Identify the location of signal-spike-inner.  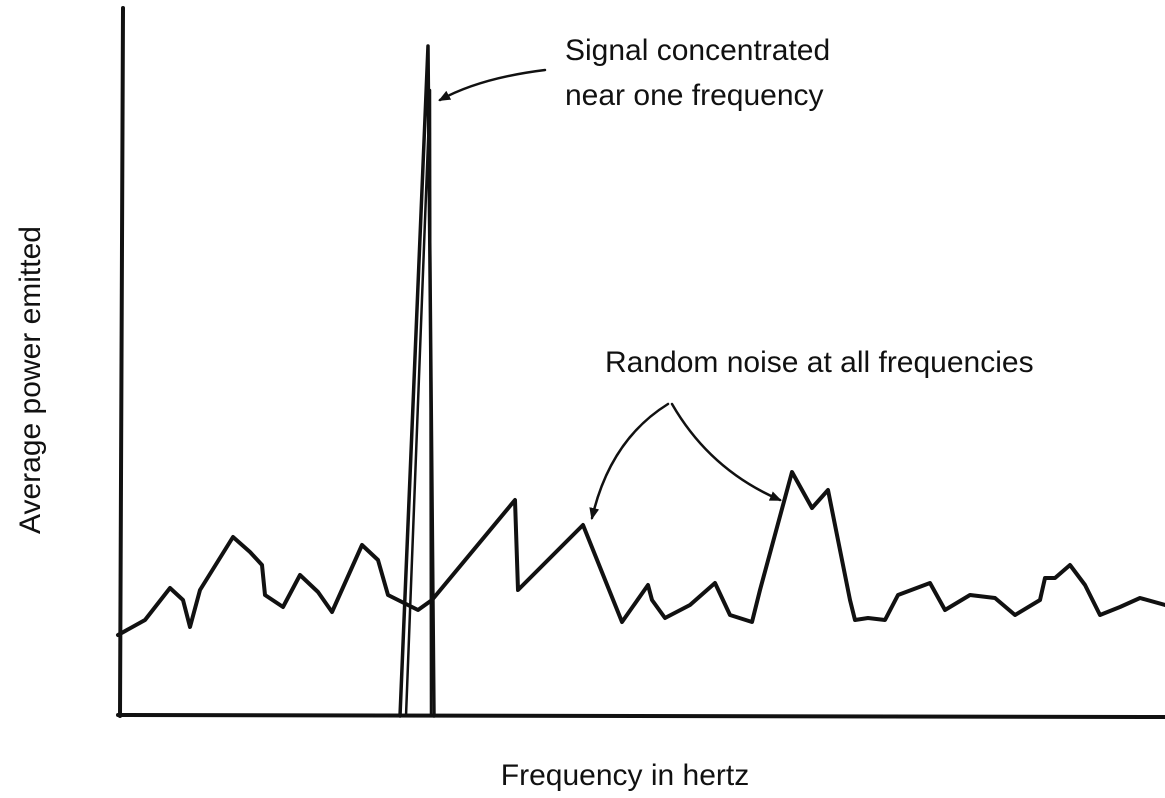
(418, 403).